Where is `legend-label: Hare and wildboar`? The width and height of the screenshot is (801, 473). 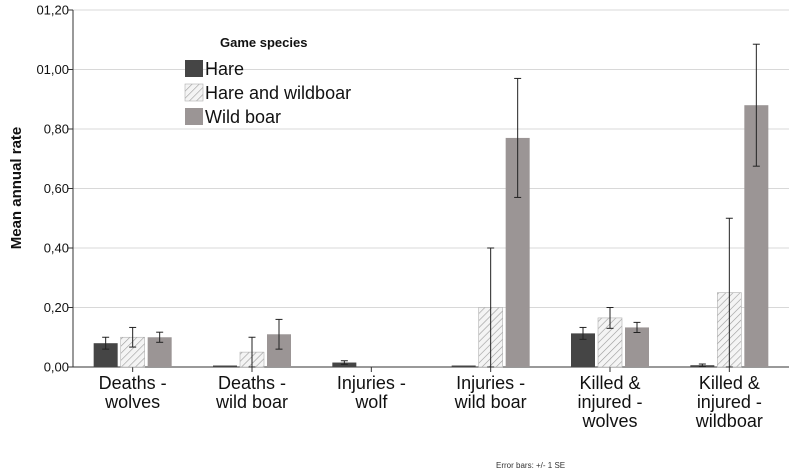
legend-label: Hare and wildboar is located at coordinates (278, 93).